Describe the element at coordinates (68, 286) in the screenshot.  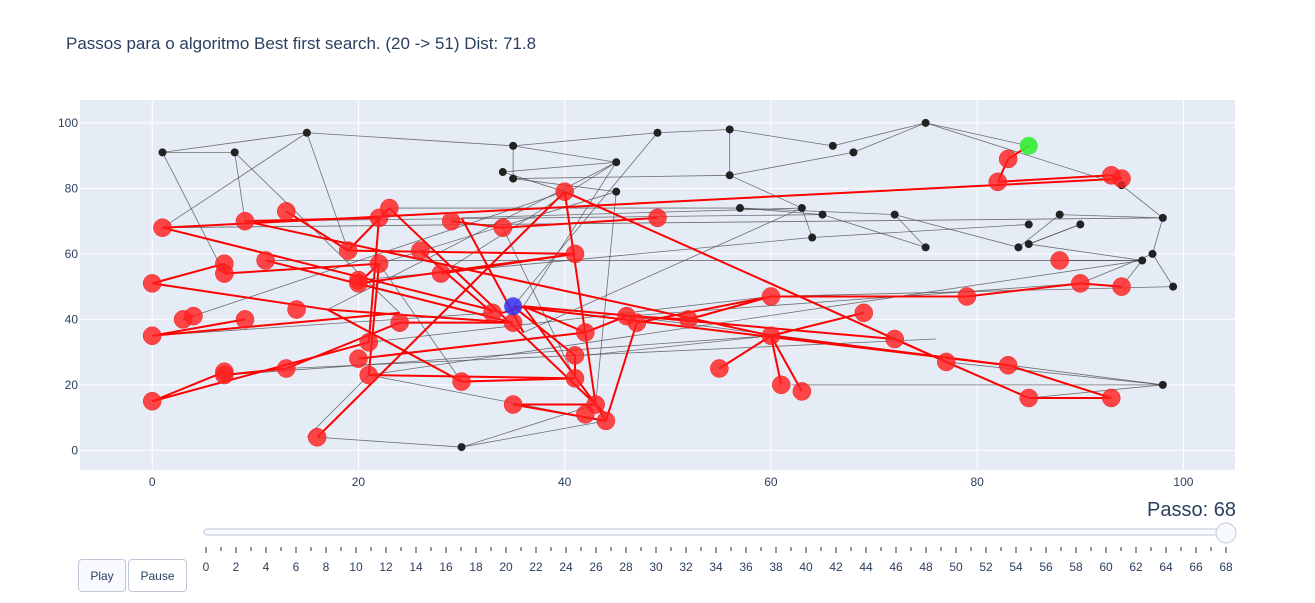
I see `y-axis-ticks: 020406080100` at that location.